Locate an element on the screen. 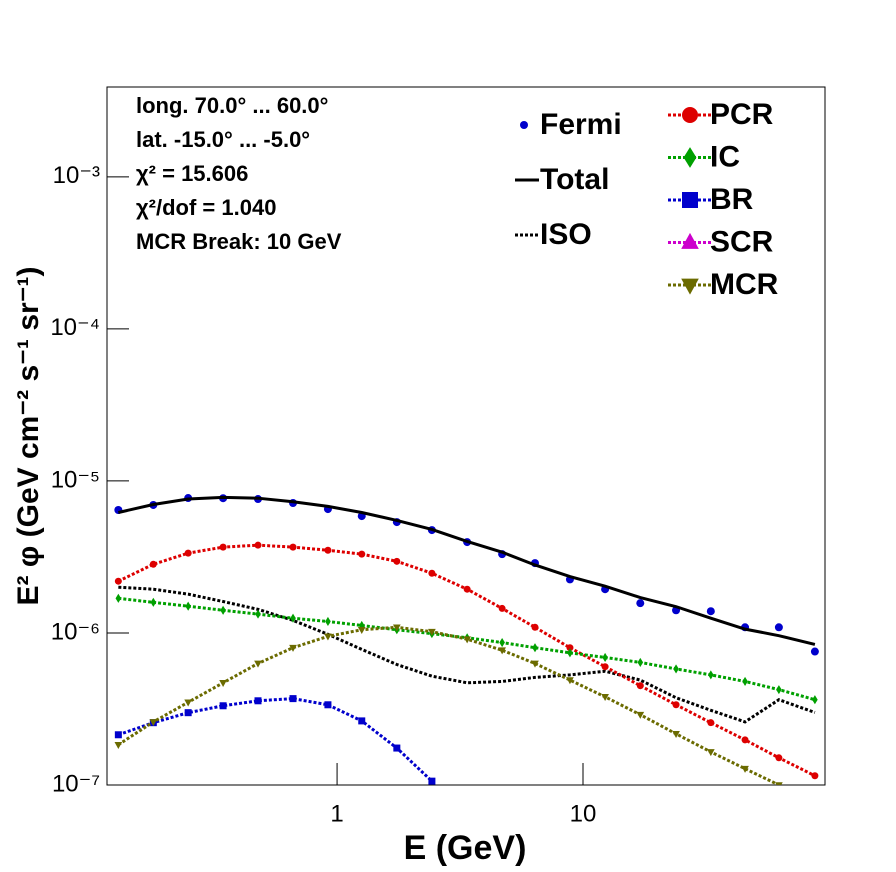  annotation: MCR Break: 10 GeV is located at coordinates (239, 241).